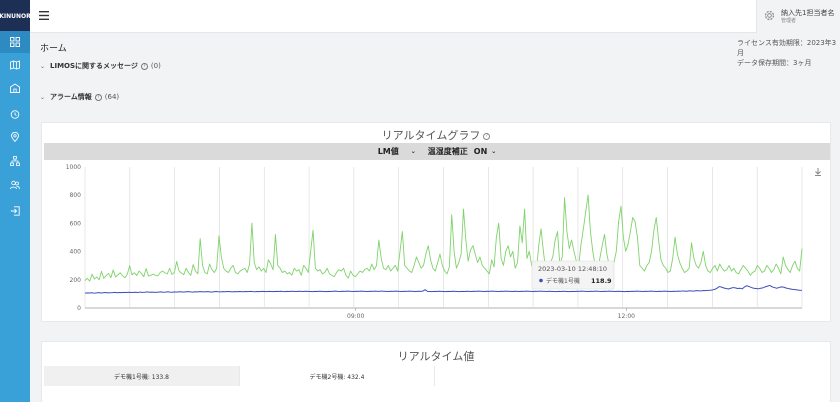 The image size is (840, 402). I want to click on sidebar-item-logout, so click(15, 211).